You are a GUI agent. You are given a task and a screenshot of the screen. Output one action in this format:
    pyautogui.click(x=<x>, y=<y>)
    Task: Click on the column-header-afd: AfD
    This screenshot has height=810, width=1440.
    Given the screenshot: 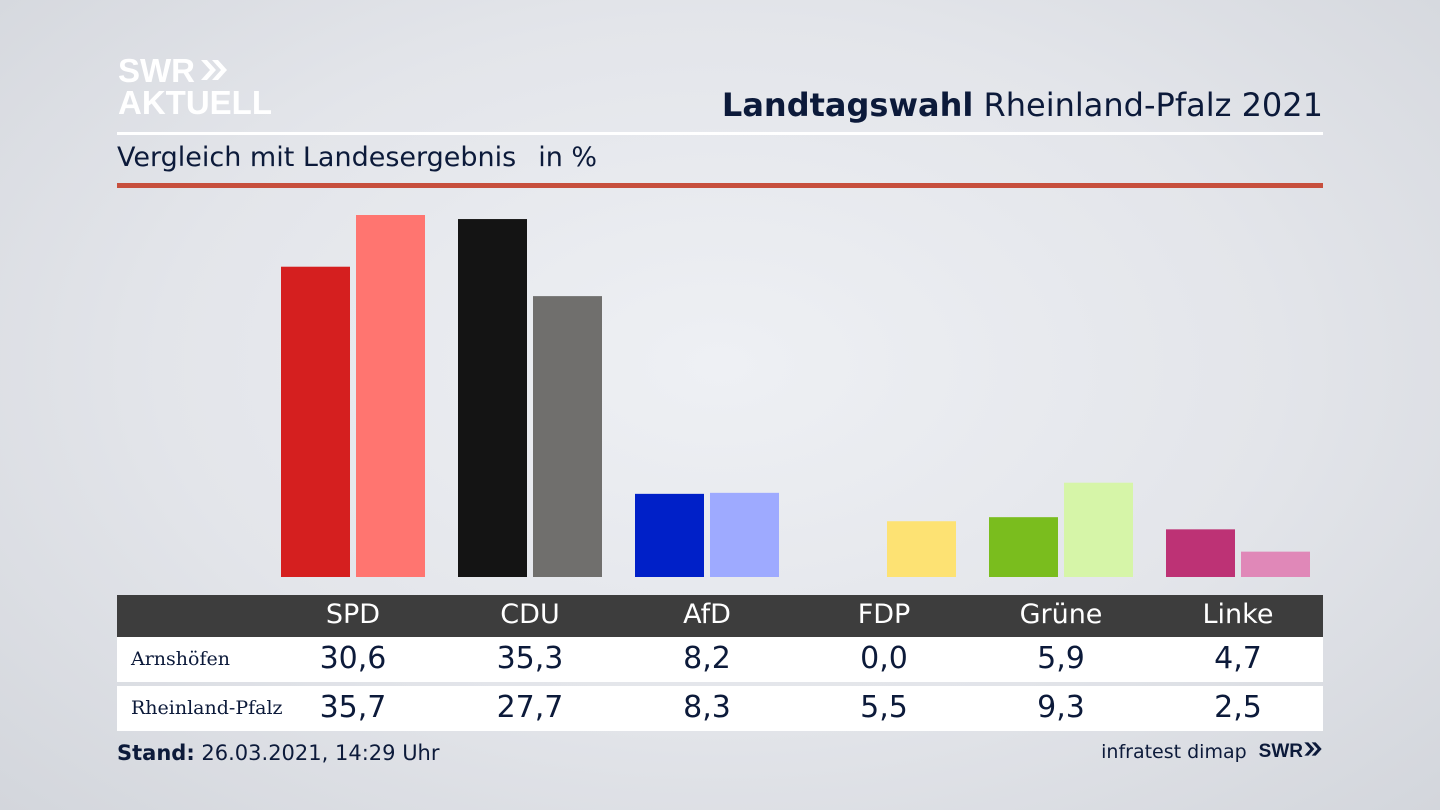 What is the action you would take?
    pyautogui.click(x=707, y=614)
    